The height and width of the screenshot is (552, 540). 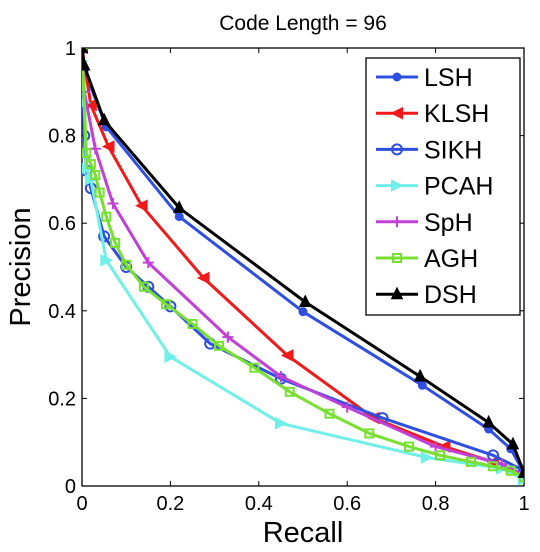 I want to click on x-tick-label: 0.6, so click(x=347, y=504).